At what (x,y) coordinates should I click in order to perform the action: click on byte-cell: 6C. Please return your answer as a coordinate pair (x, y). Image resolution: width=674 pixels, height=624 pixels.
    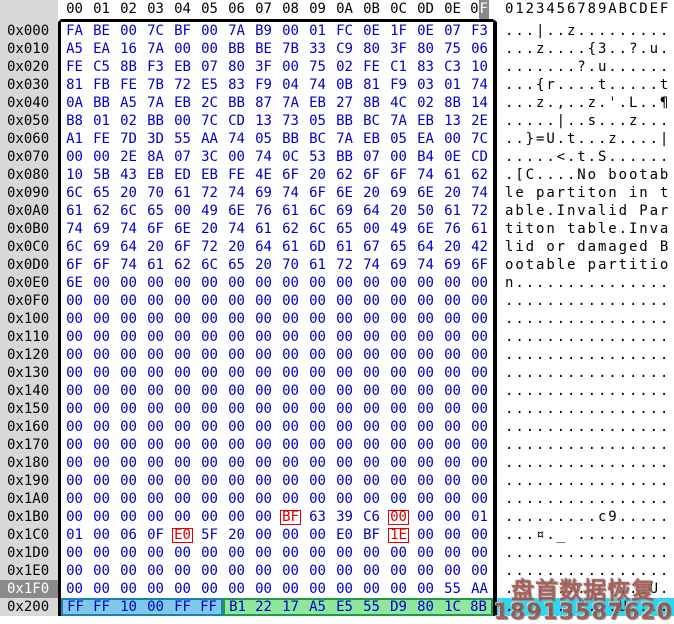
    Looking at the image, I should click on (209, 265).